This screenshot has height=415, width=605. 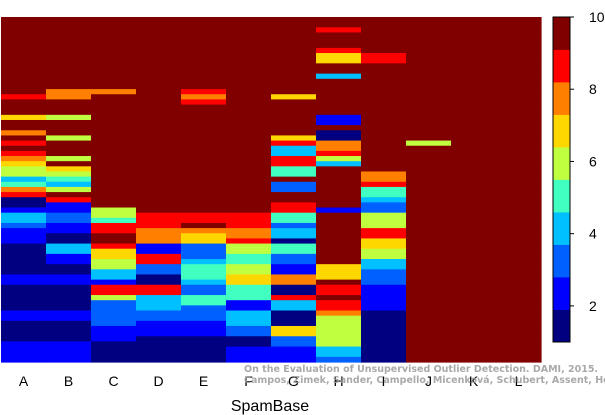 What do you see at coordinates (519, 381) in the screenshot?
I see `x-tick-label-l: L` at bounding box center [519, 381].